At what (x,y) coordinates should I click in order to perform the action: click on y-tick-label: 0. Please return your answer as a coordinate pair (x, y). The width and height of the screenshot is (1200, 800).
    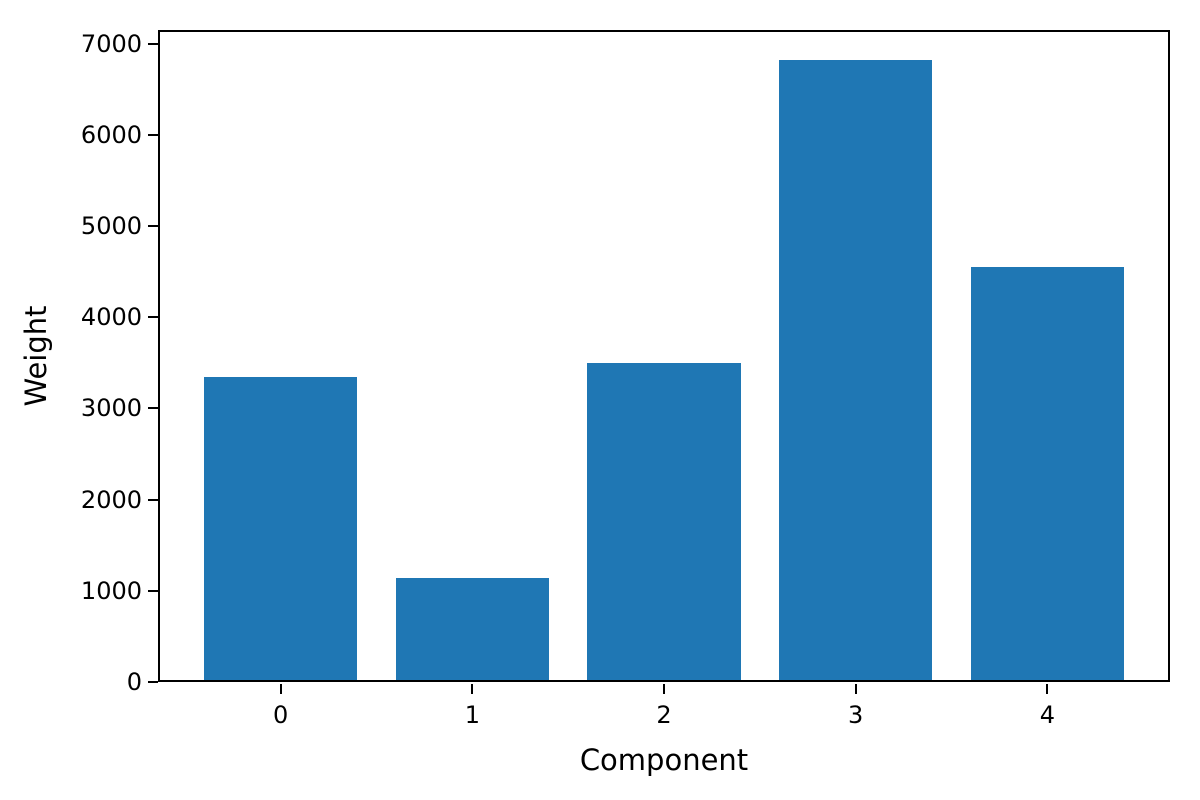
    Looking at the image, I should click on (134, 682).